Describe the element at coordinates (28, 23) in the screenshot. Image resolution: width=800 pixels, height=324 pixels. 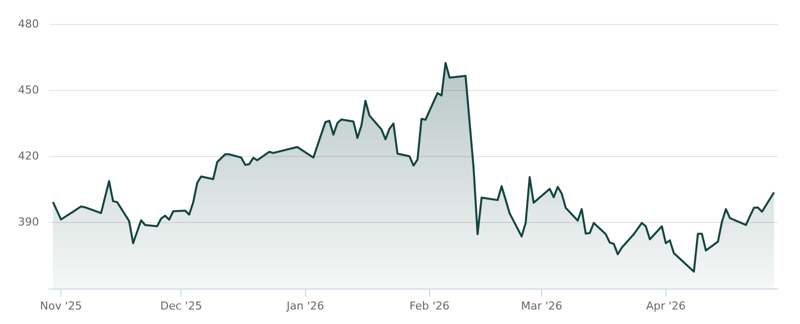
I see `y-tick-label: 480` at that location.